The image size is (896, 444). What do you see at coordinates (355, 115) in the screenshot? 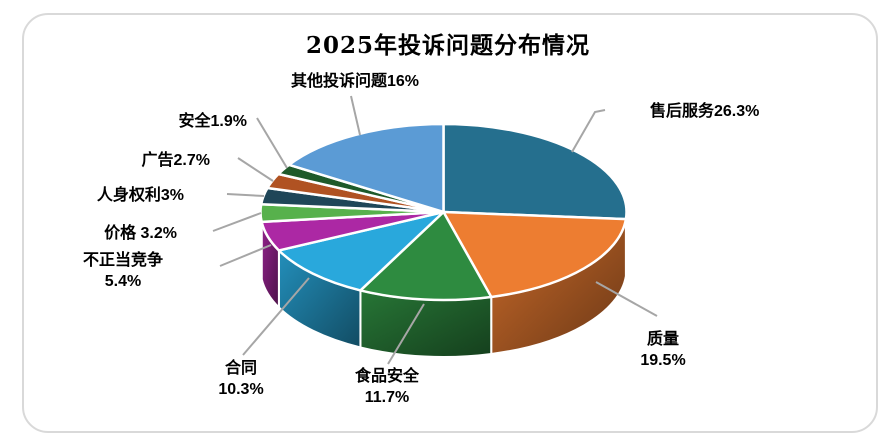
I see `leader-line-other-complaints` at bounding box center [355, 115].